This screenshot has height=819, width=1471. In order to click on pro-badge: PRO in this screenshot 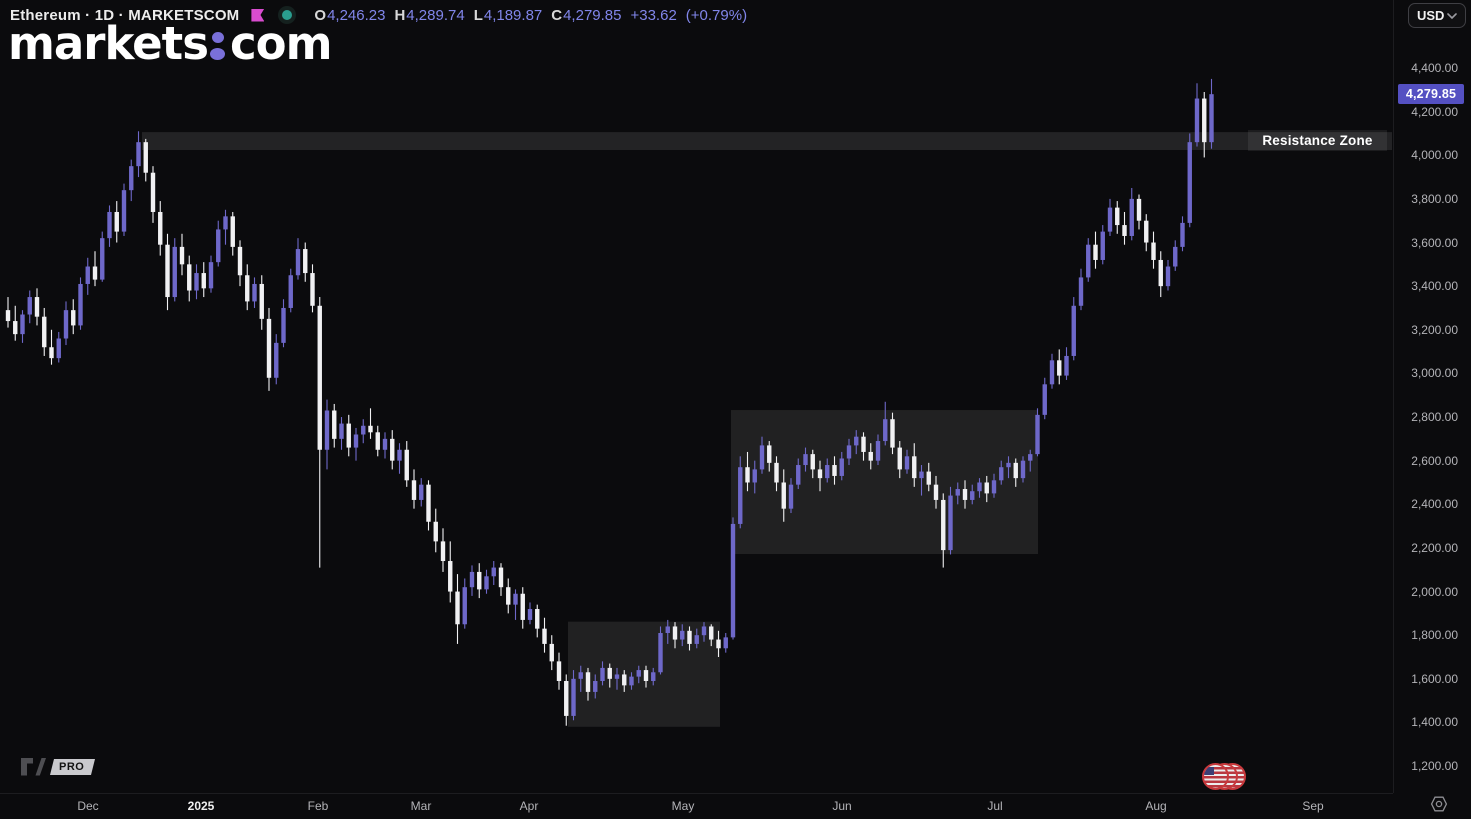, I will do `click(73, 767)`.